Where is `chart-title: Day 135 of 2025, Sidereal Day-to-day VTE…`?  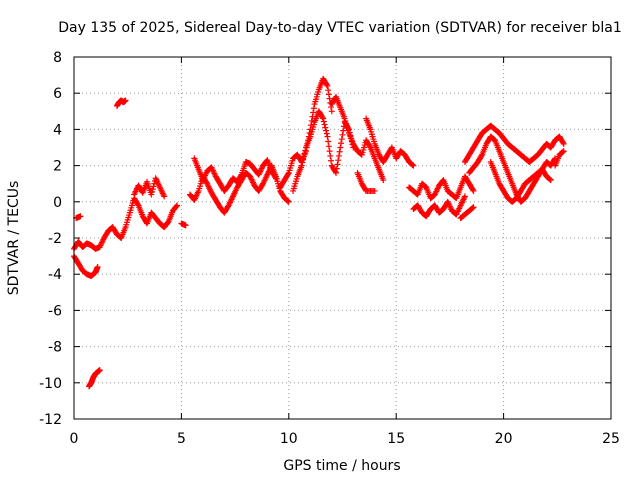
chart-title: Day 135 of 2025, Sidereal Day-to-day VTE… is located at coordinates (339, 28).